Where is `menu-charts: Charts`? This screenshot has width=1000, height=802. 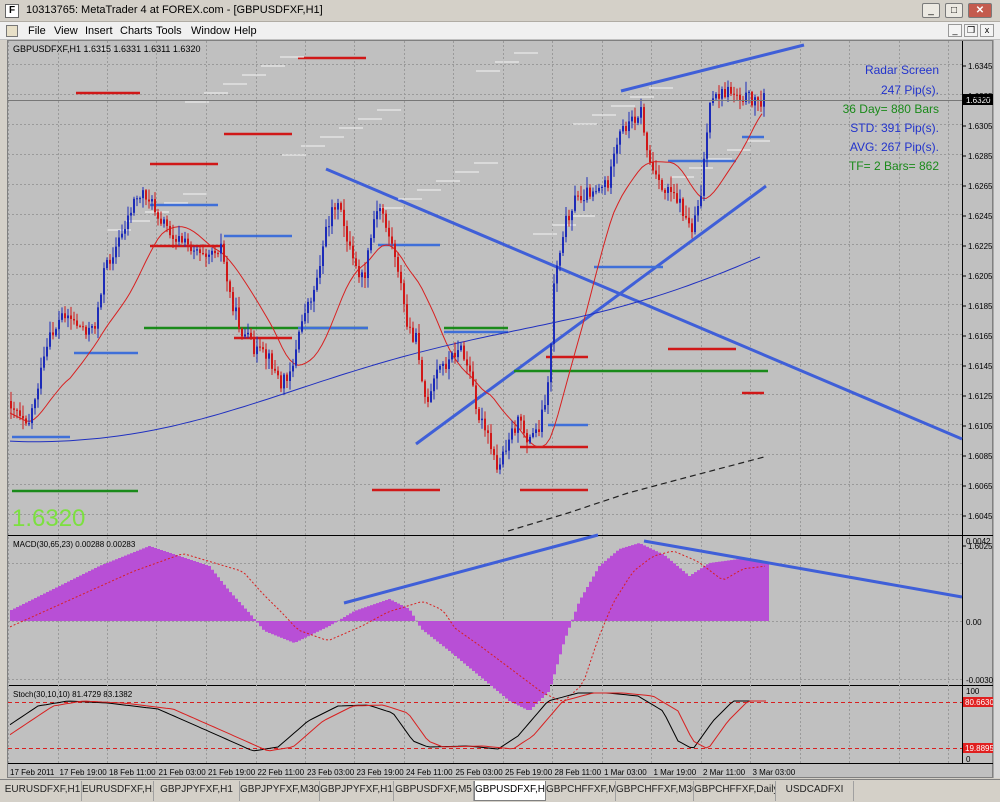 menu-charts: Charts is located at coordinates (136, 31).